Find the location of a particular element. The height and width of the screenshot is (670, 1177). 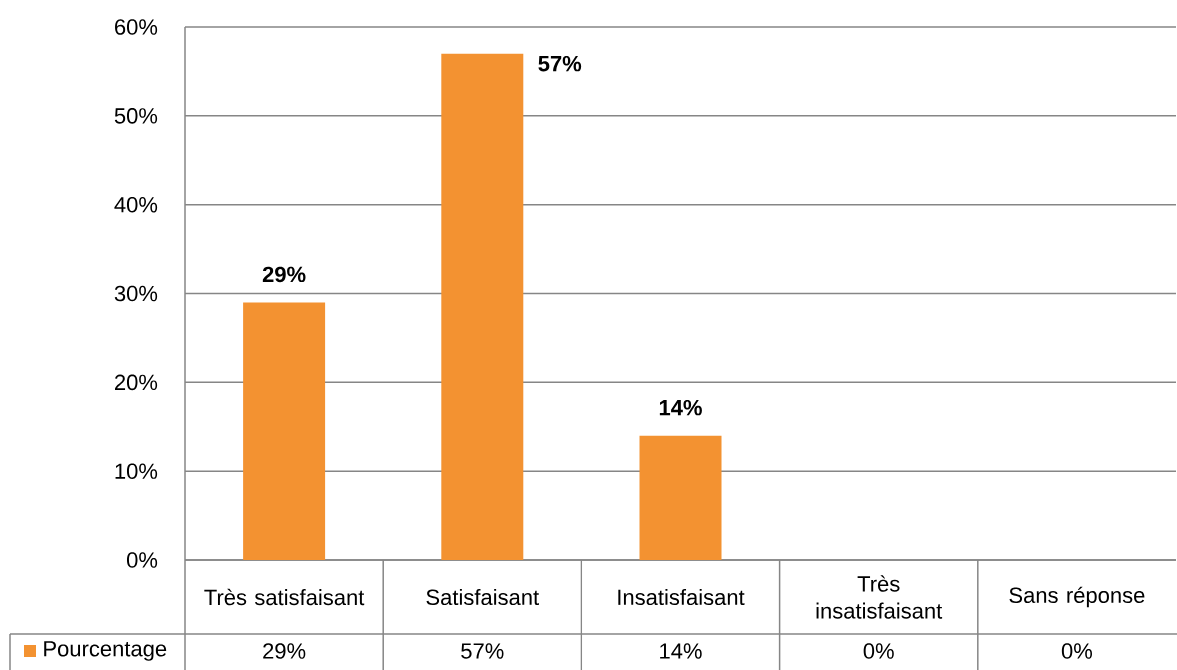

y-tick-label: 10% is located at coordinates (136, 471).